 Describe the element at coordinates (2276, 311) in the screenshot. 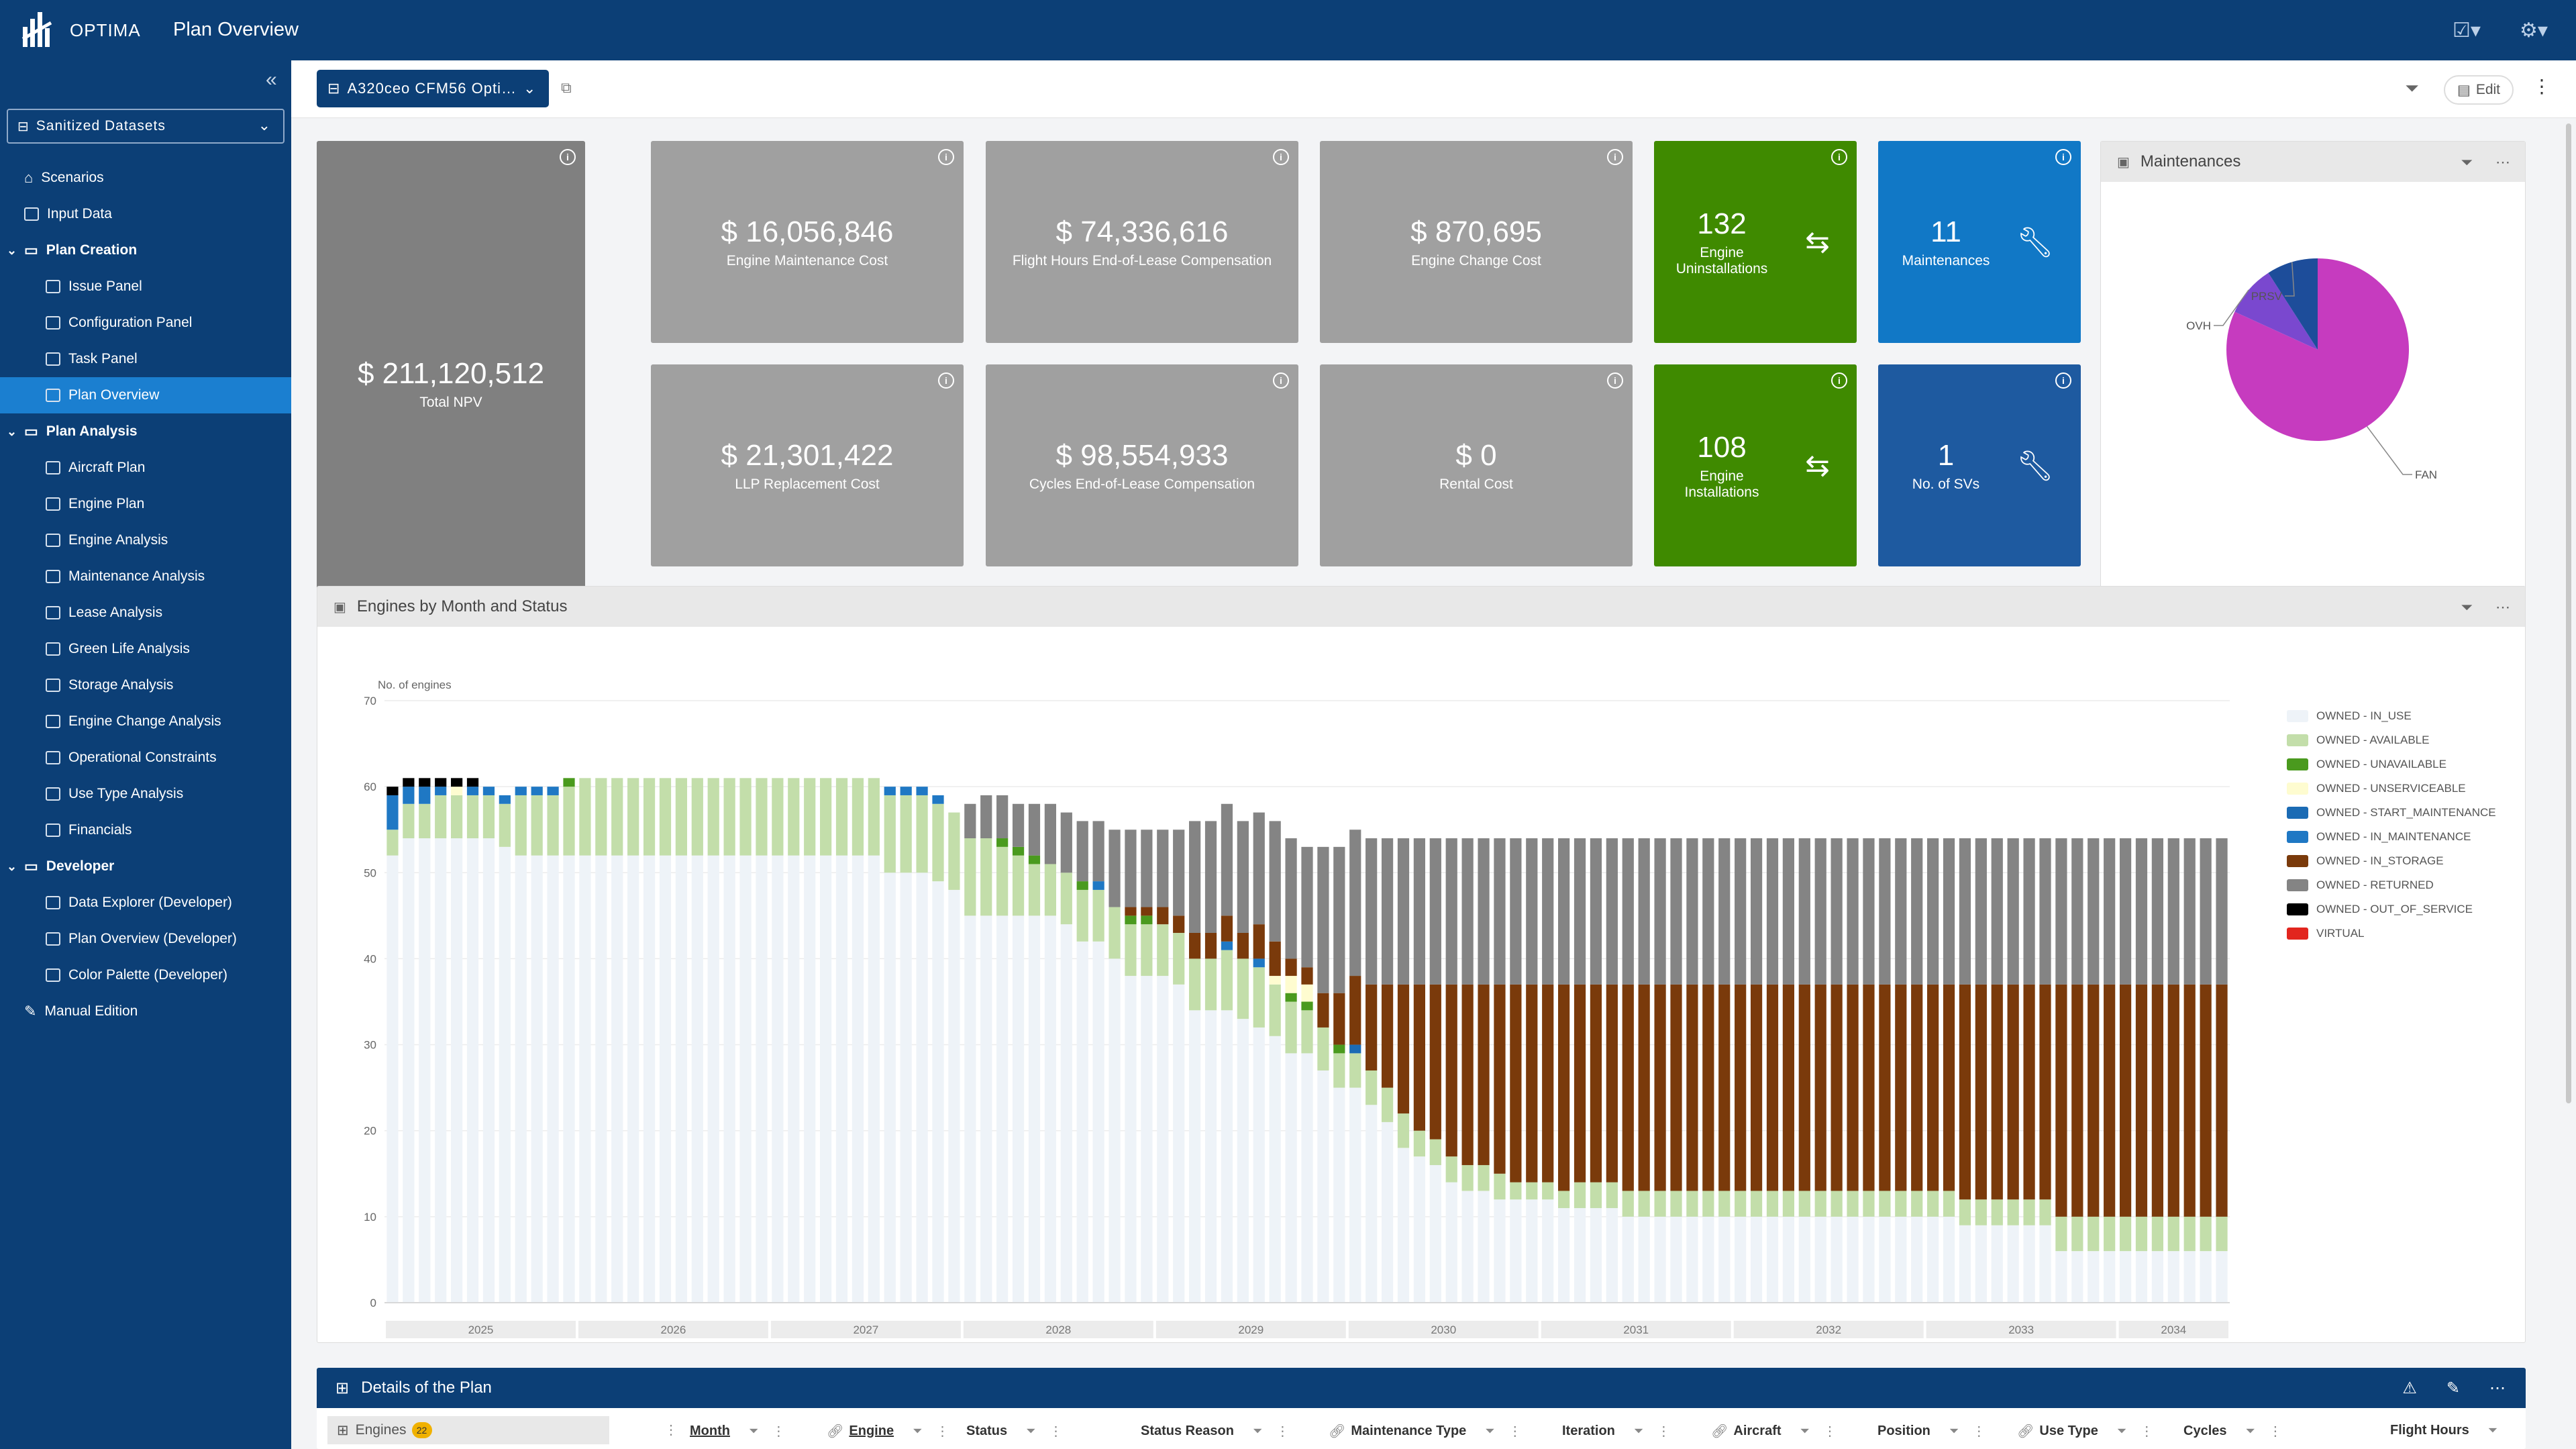

I see `pie-slice-ovh` at that location.